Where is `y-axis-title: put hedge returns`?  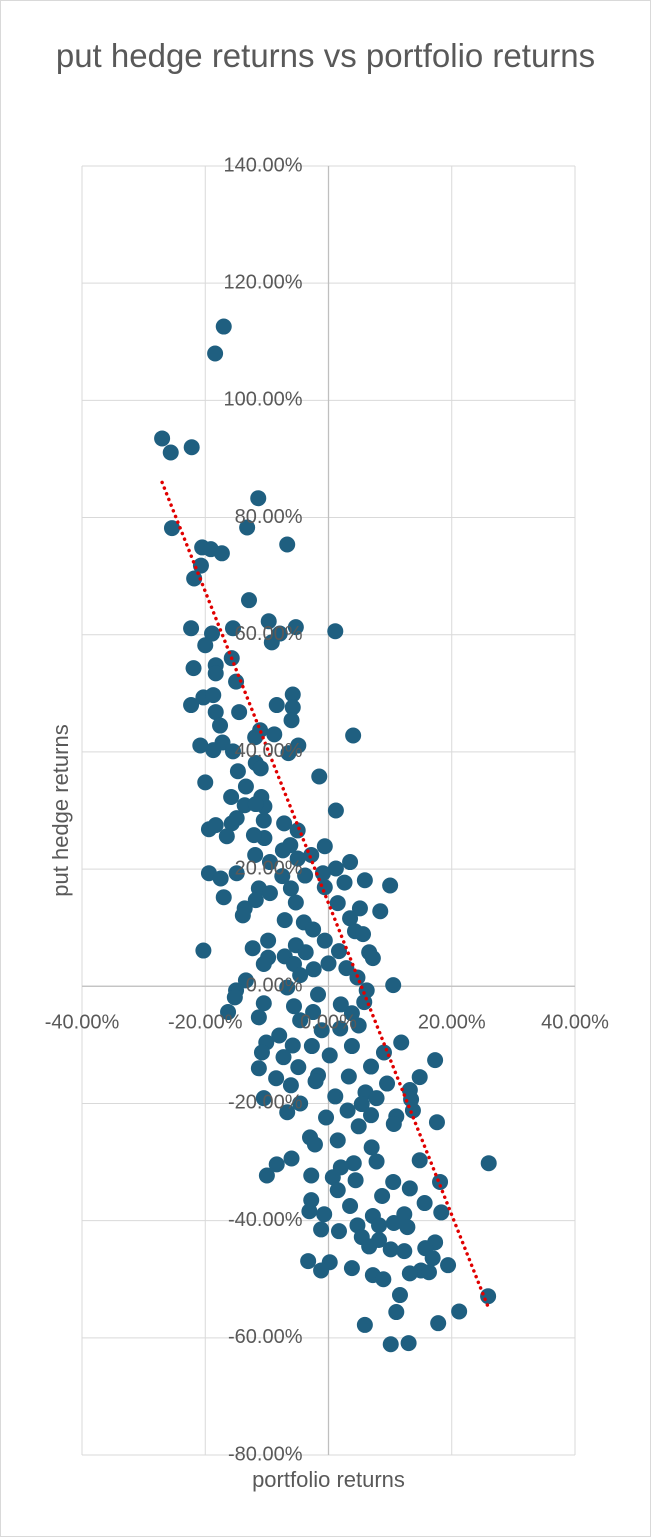 y-axis-title: put hedge returns is located at coordinates (60, 810).